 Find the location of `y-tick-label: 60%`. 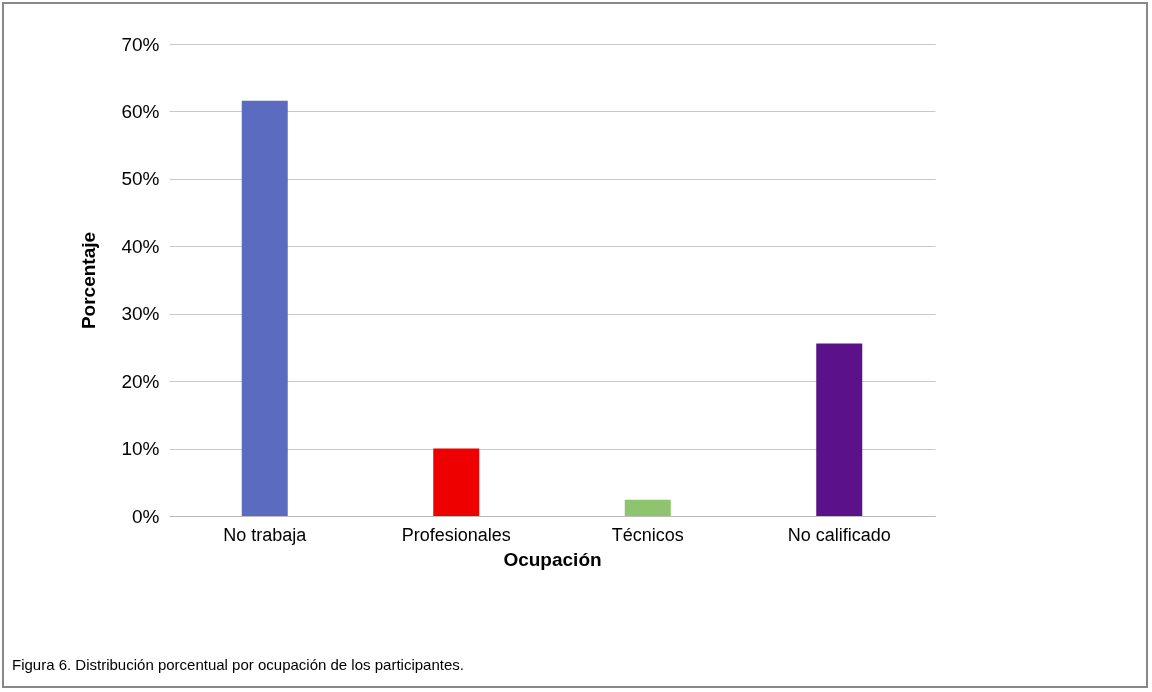

y-tick-label: 60% is located at coordinates (140, 111).